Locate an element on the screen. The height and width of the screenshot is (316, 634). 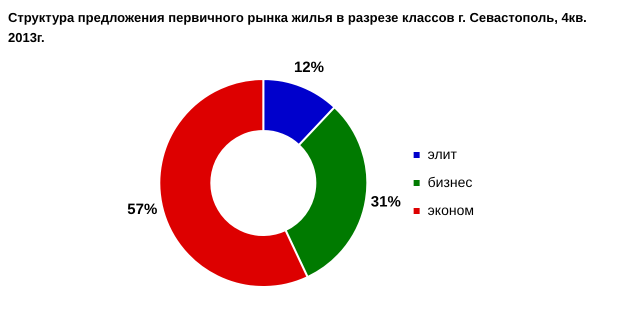
data-label: 57% is located at coordinates (142, 209).